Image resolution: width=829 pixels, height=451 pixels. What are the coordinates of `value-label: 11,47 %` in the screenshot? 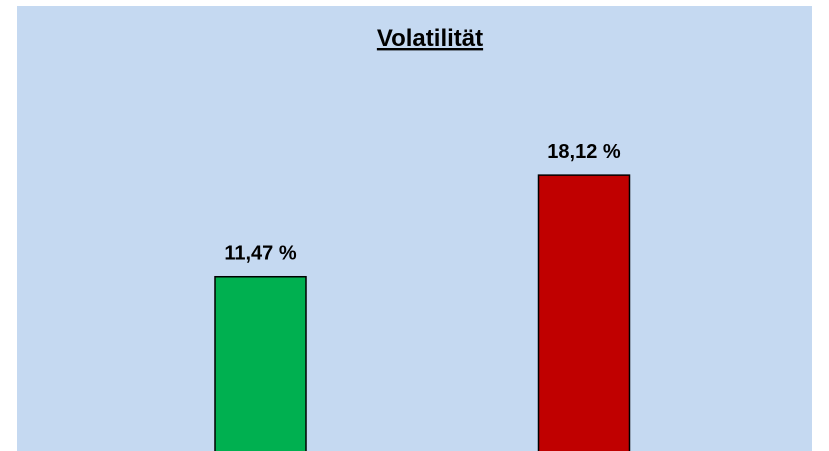 It's located at (260, 254).